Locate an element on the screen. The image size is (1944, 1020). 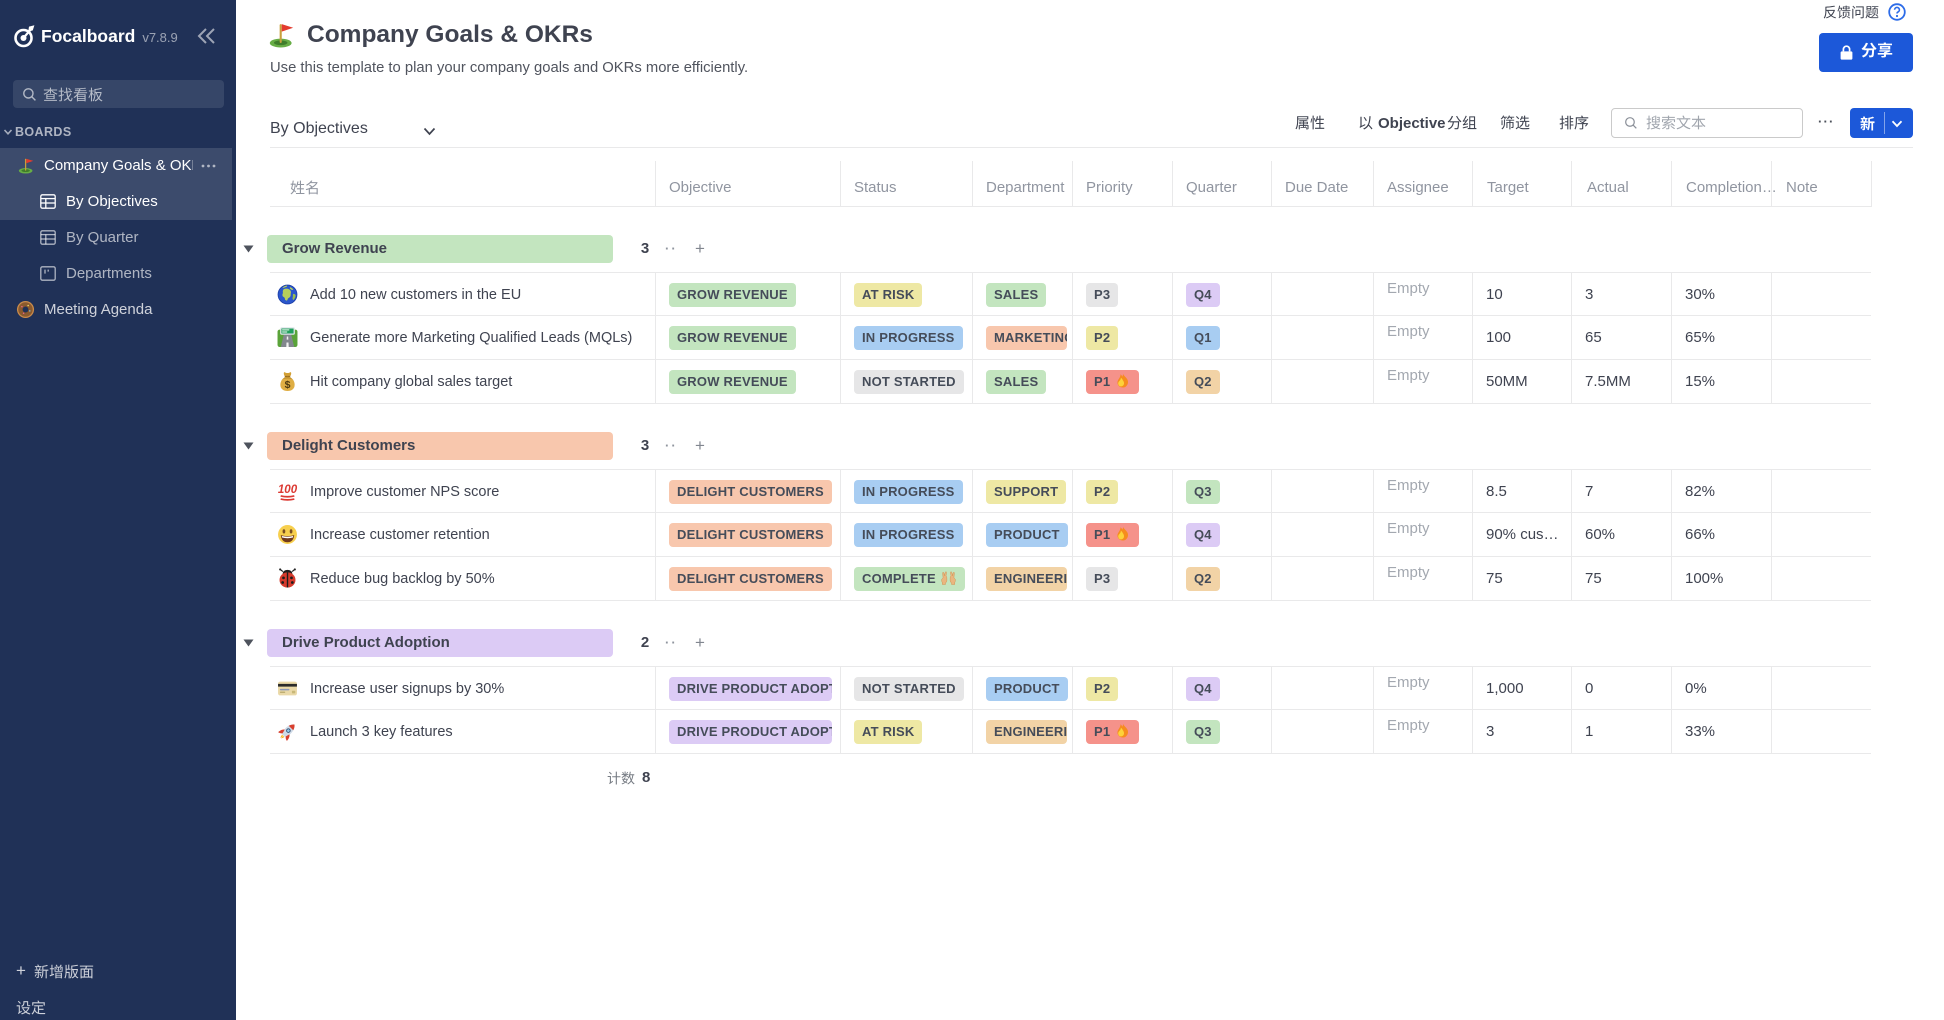
svg-text: 100 is located at coordinates (288, 490).